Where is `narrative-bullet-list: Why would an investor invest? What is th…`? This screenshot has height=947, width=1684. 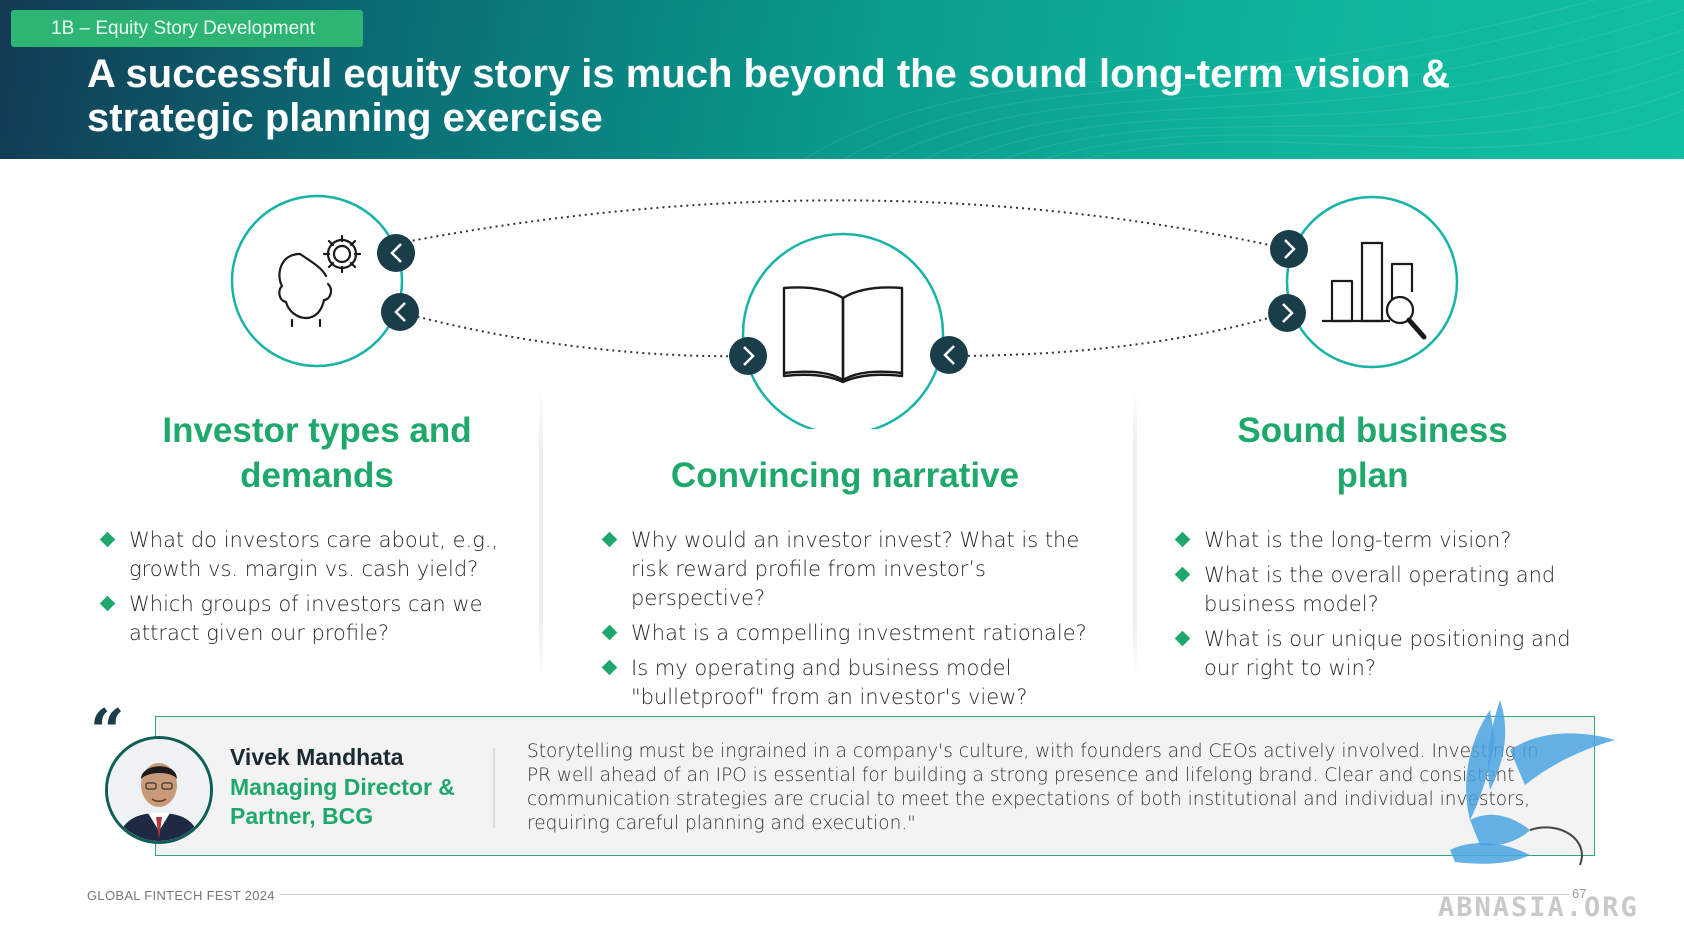 narrative-bullet-list: Why would an investor invest? What is th… is located at coordinates (855, 622).